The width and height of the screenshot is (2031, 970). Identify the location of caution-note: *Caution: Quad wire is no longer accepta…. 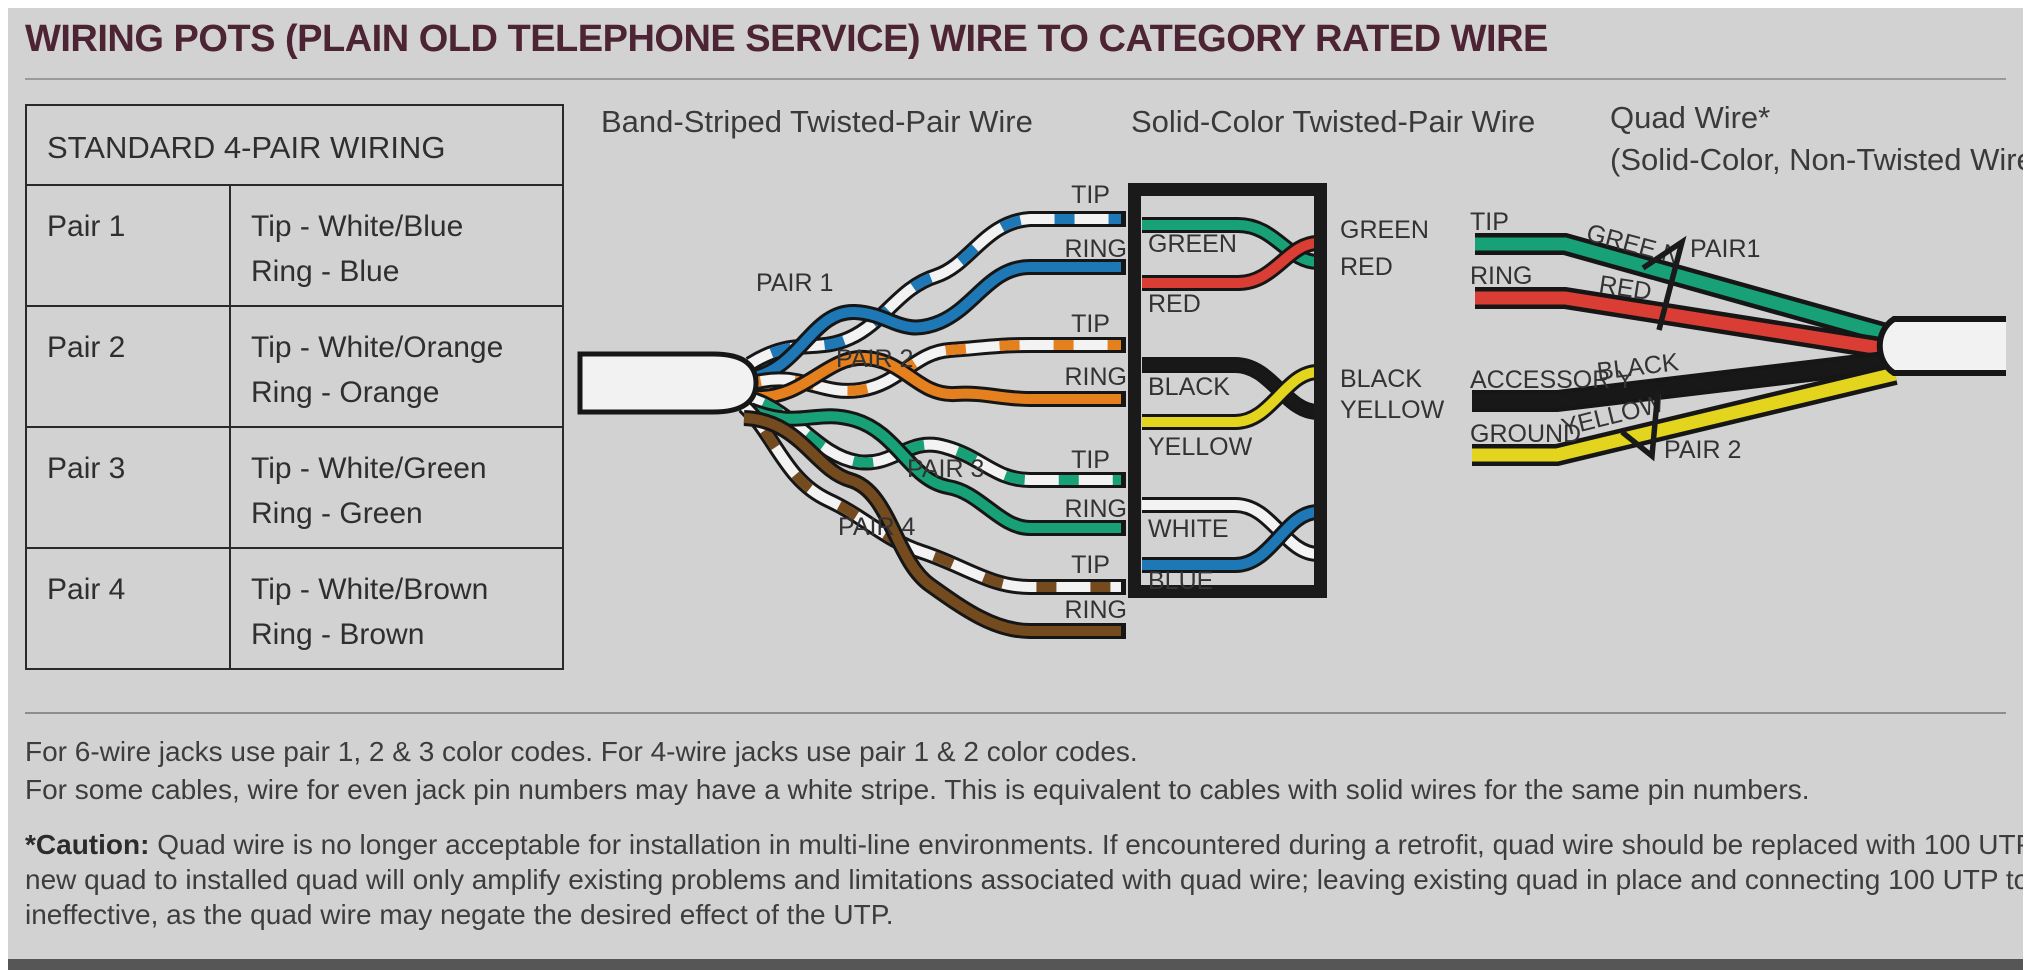
(1028, 879).